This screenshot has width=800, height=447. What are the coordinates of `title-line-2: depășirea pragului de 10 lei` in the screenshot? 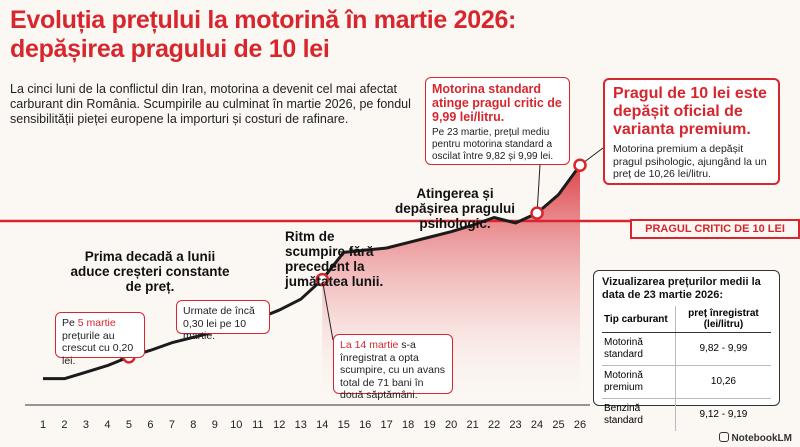 It's located at (170, 49).